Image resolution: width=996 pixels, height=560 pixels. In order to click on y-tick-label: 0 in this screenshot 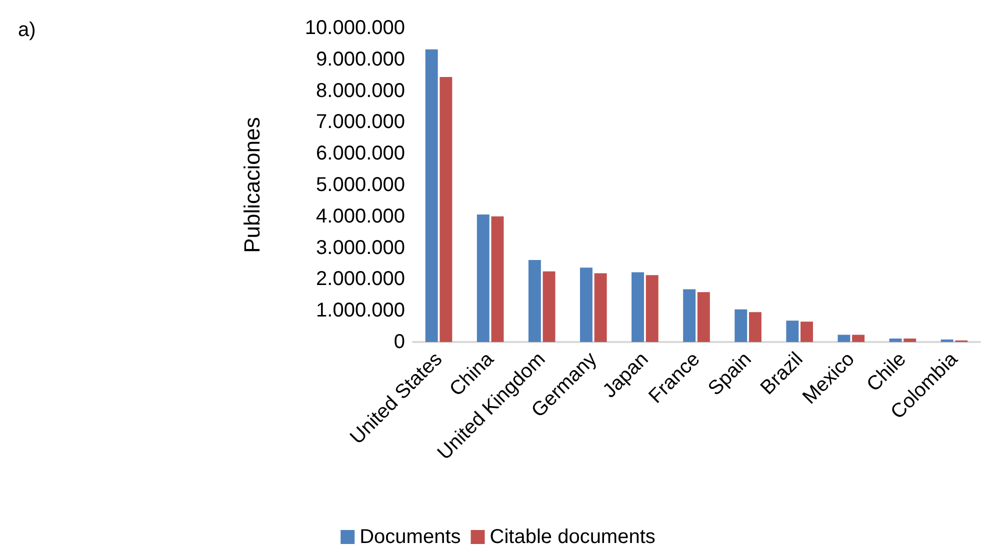, I will do `click(399, 342)`.